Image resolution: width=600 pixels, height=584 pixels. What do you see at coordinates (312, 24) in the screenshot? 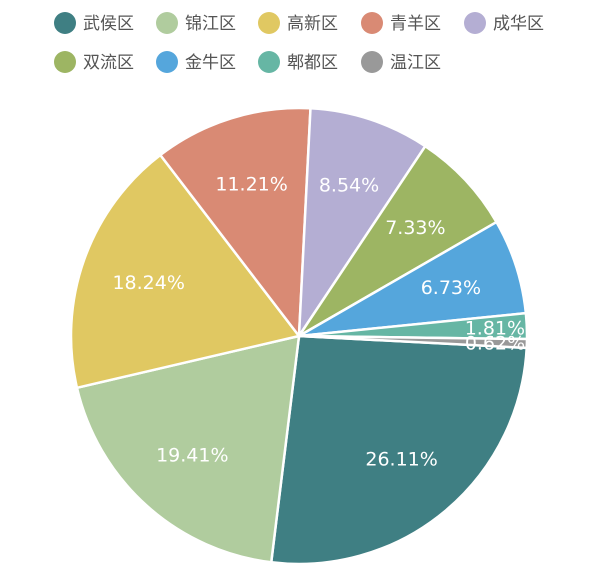
I see `legend-label: 高新区` at bounding box center [312, 24].